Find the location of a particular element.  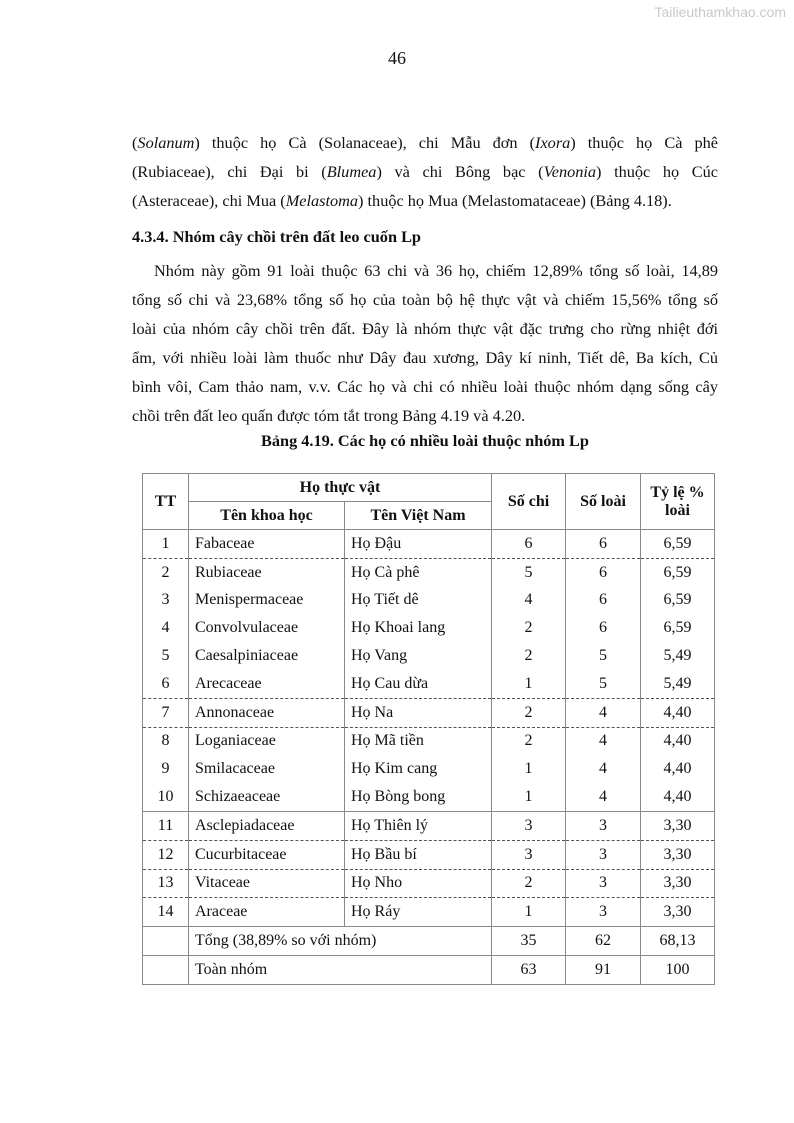

cell-sci: Asclepiadaceae is located at coordinates (266, 826).